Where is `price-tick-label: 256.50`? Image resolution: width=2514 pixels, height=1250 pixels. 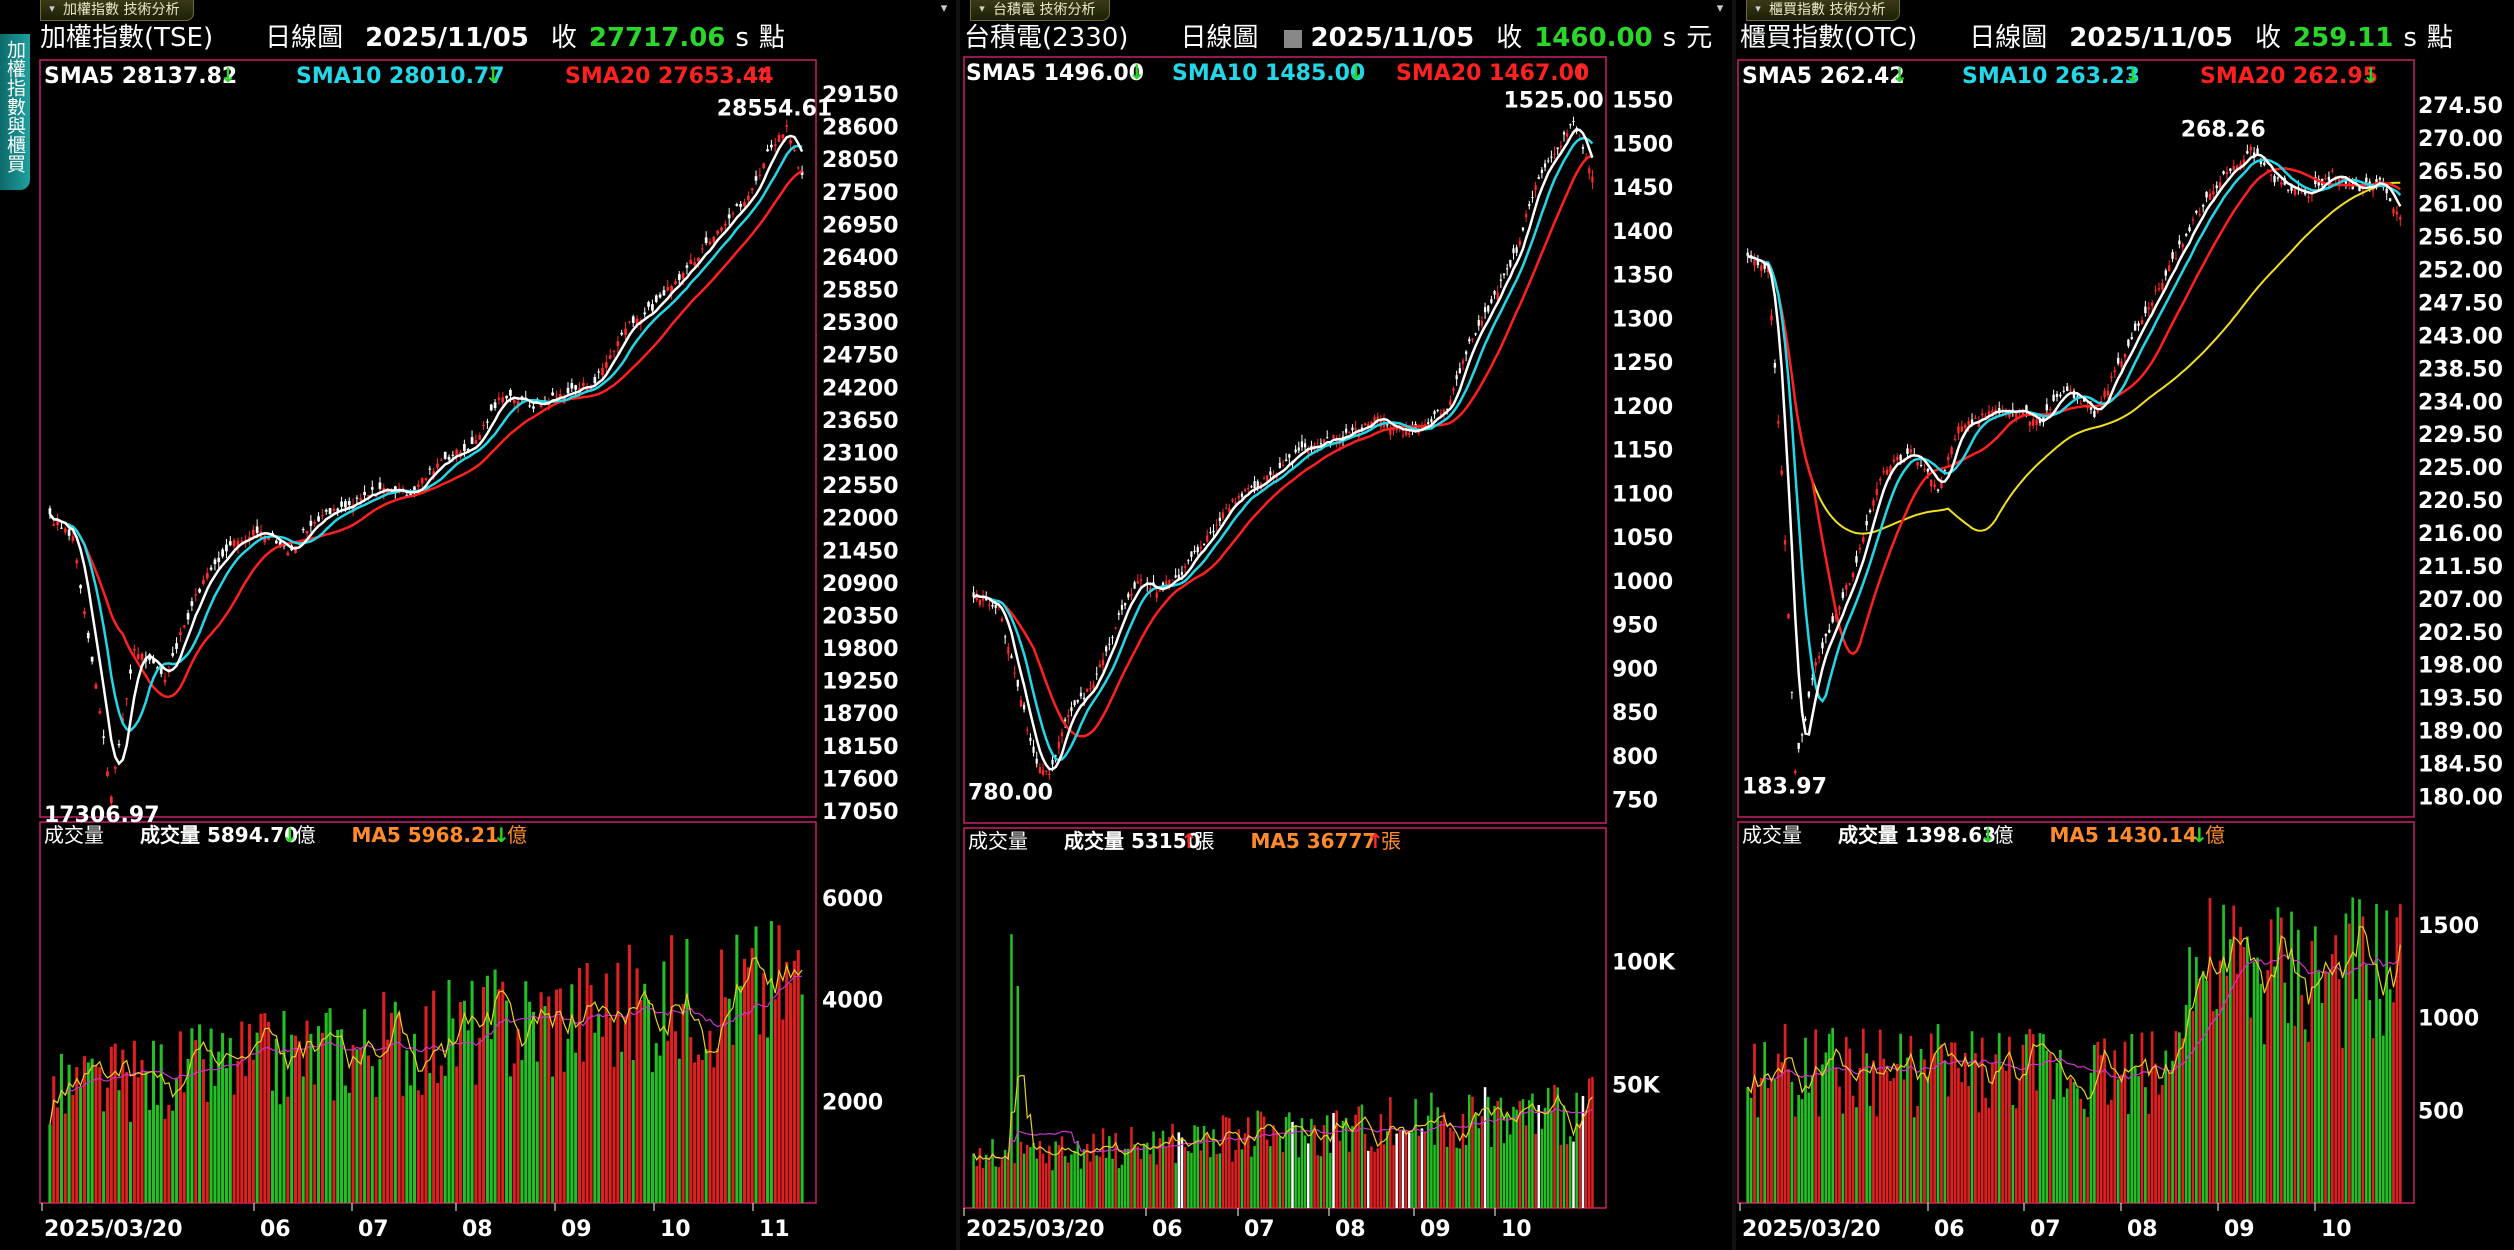 price-tick-label: 256.50 is located at coordinates (2460, 238).